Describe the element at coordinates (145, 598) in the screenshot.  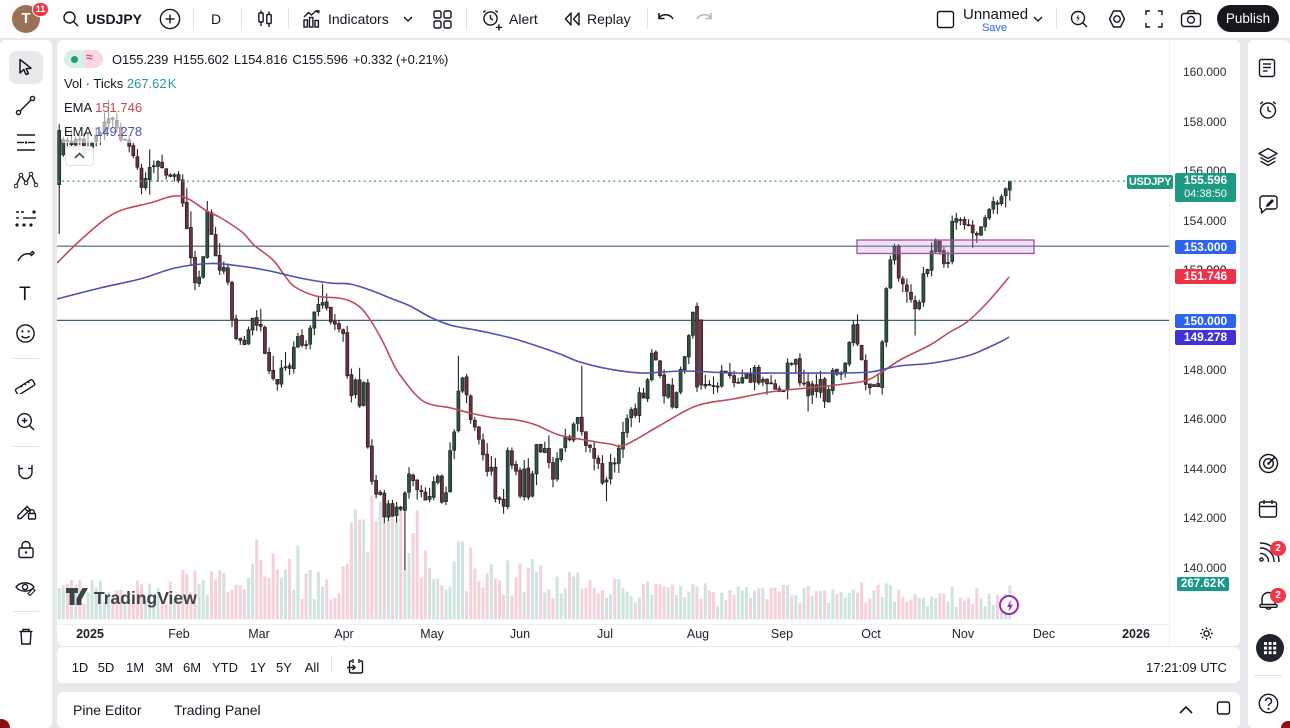
I see `svg-text: TradingView` at that location.